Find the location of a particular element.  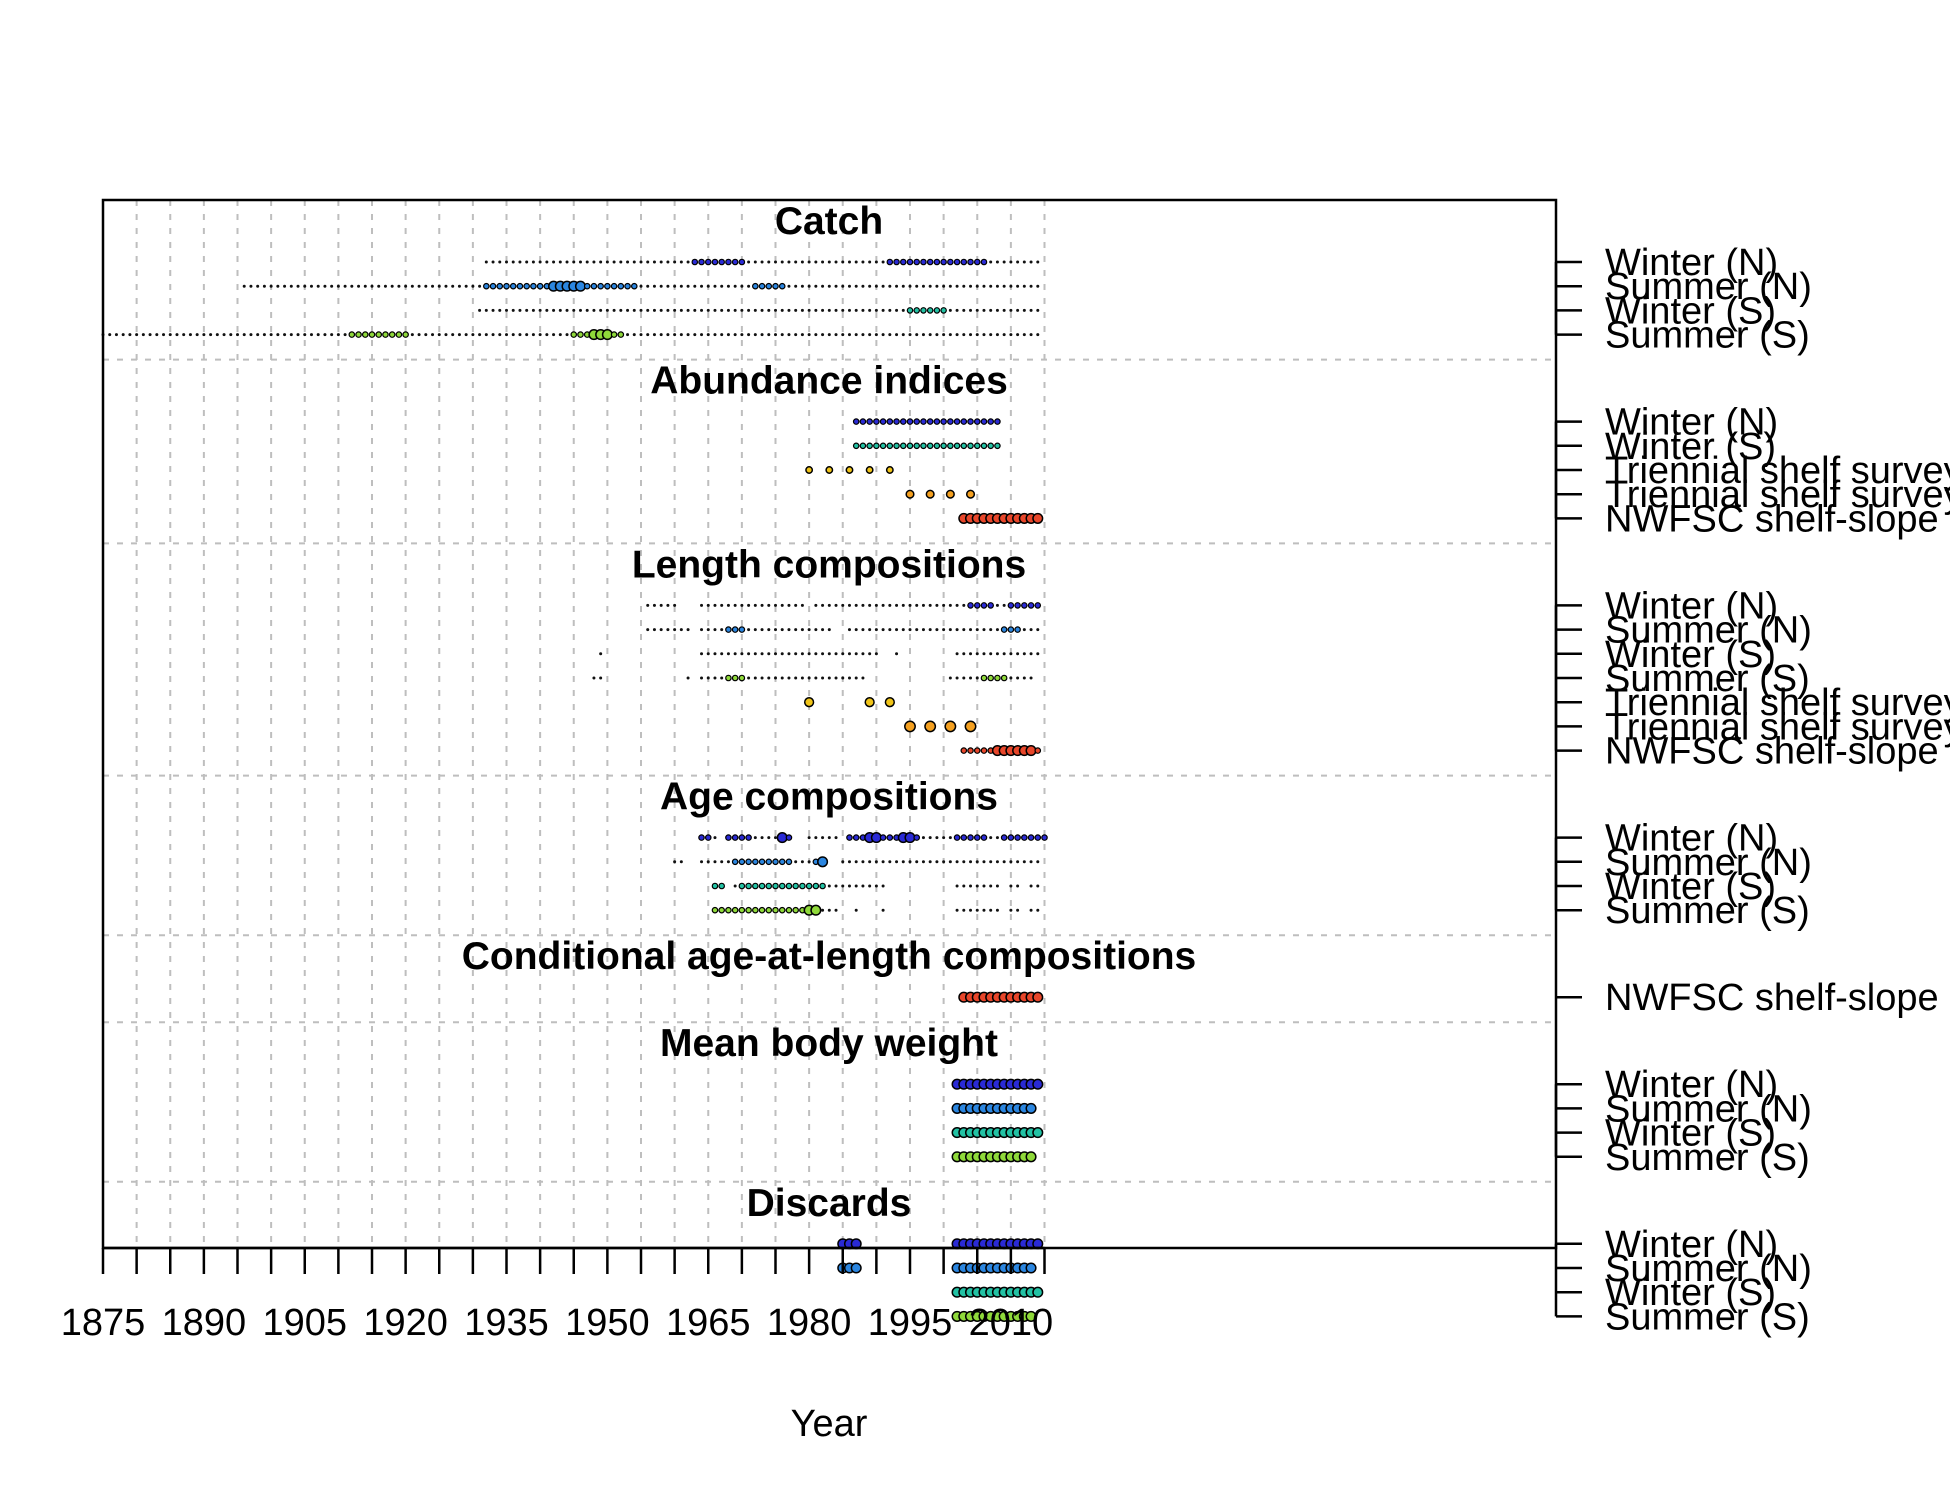

data-row-abundance-indices-triennial-shelf-survey-late is located at coordinates (940, 494).